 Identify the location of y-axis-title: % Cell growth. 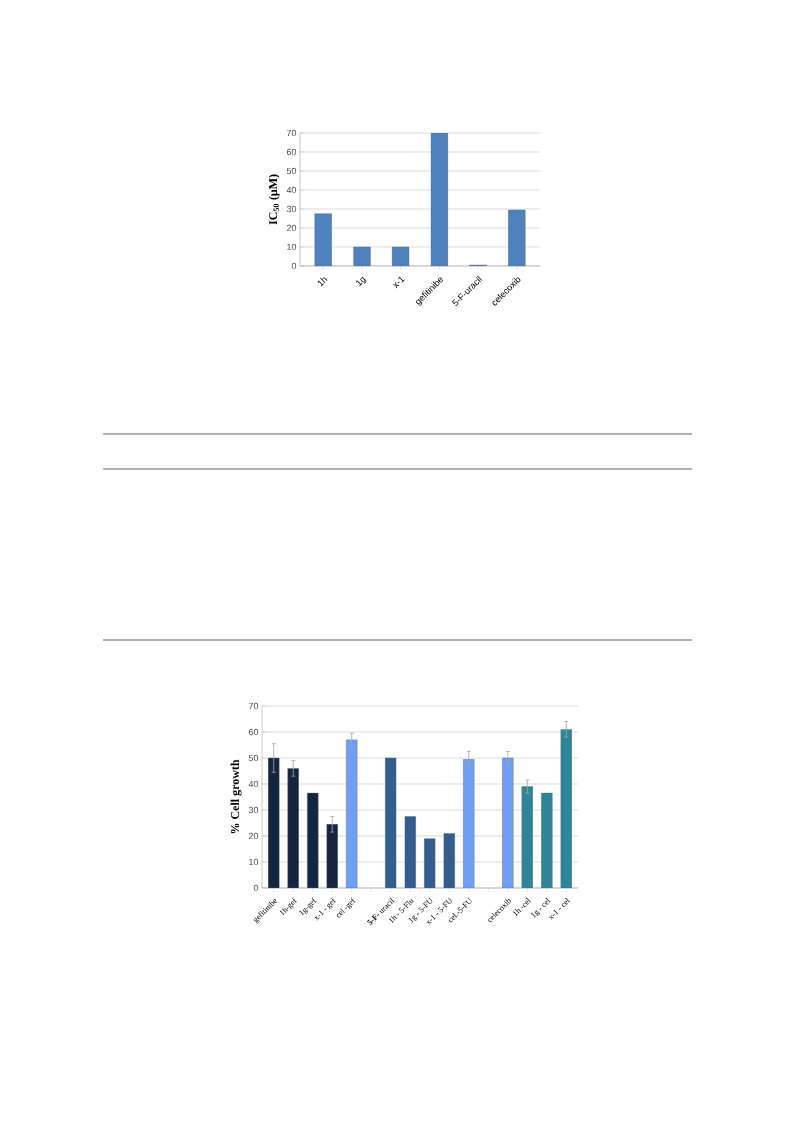
(236, 796).